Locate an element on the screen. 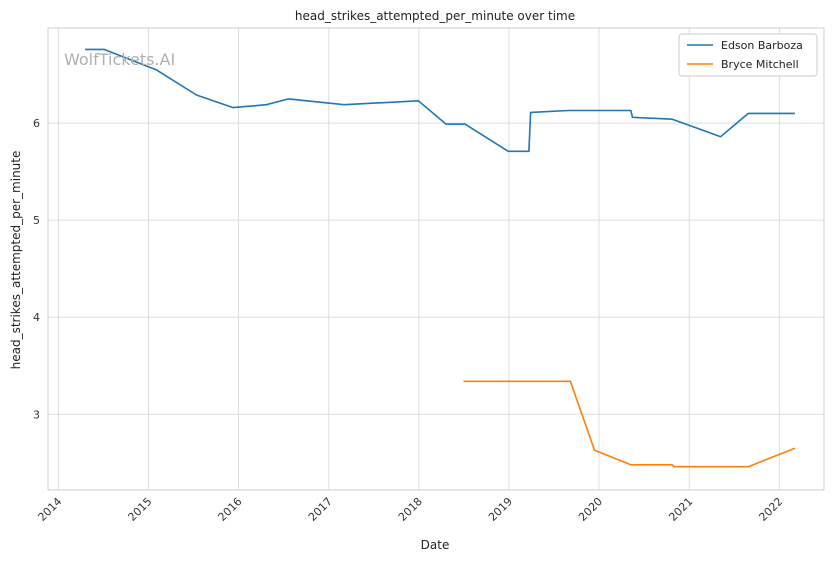 The width and height of the screenshot is (832, 561). series-line-bryce-mitchell is located at coordinates (629, 424).